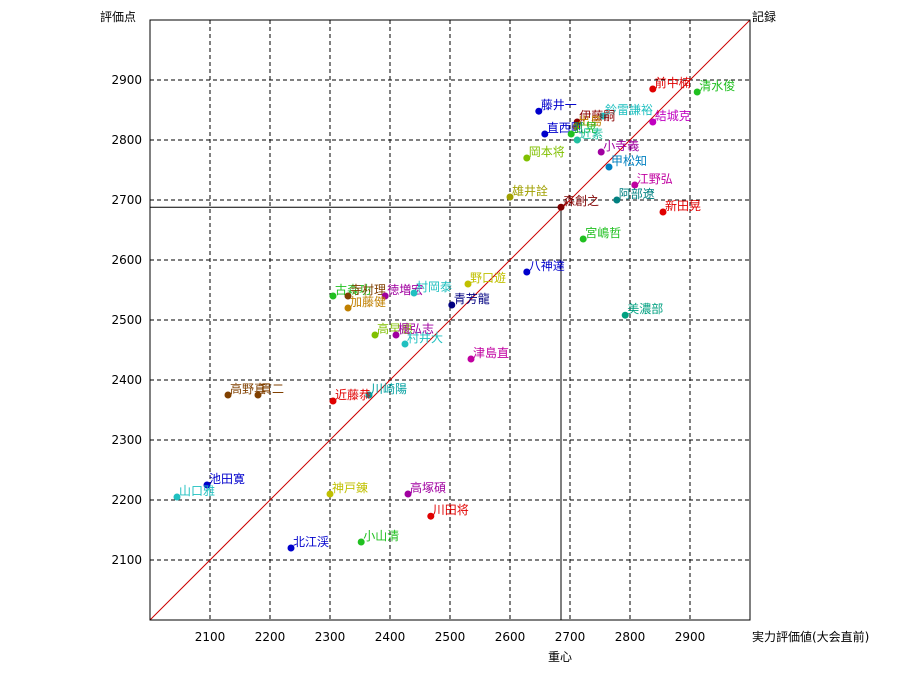 This screenshot has height=700, width=900. I want to click on point-label: 村岡泰, so click(434, 287).